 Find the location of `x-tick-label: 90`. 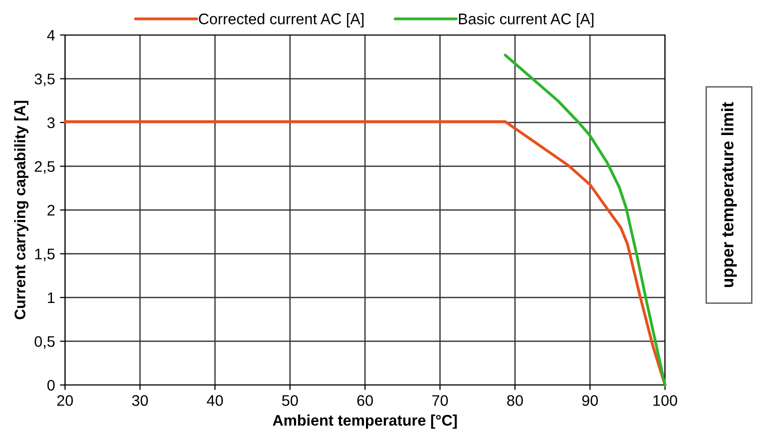

x-tick-label: 90 is located at coordinates (590, 400).